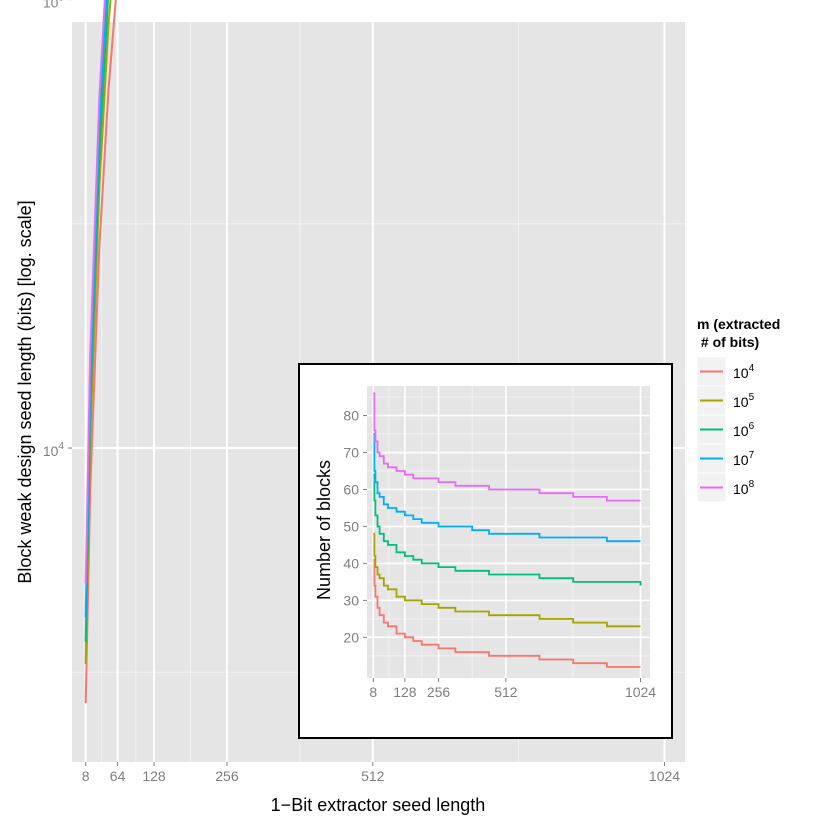  I want to click on inset-x-tick-label: 1024, so click(640, 692).